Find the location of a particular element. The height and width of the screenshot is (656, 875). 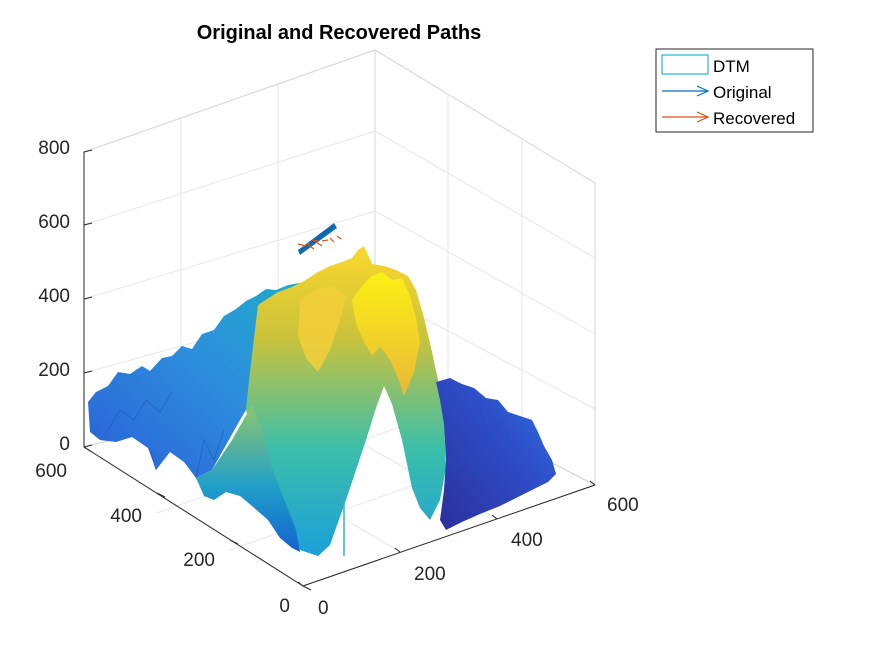

path-original is located at coordinates (317, 239).